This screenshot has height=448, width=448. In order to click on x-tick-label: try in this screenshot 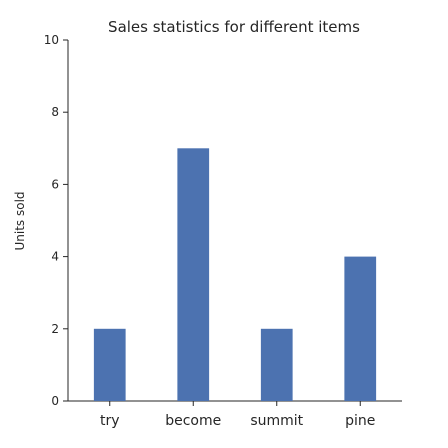, I will do `click(110, 421)`.